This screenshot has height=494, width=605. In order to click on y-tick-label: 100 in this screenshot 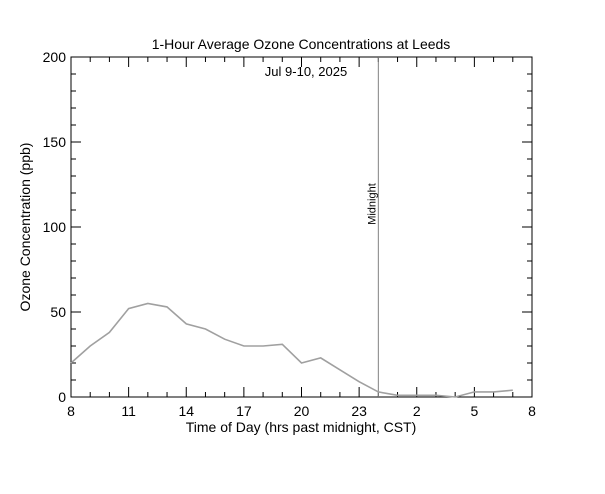, I will do `click(55, 227)`.